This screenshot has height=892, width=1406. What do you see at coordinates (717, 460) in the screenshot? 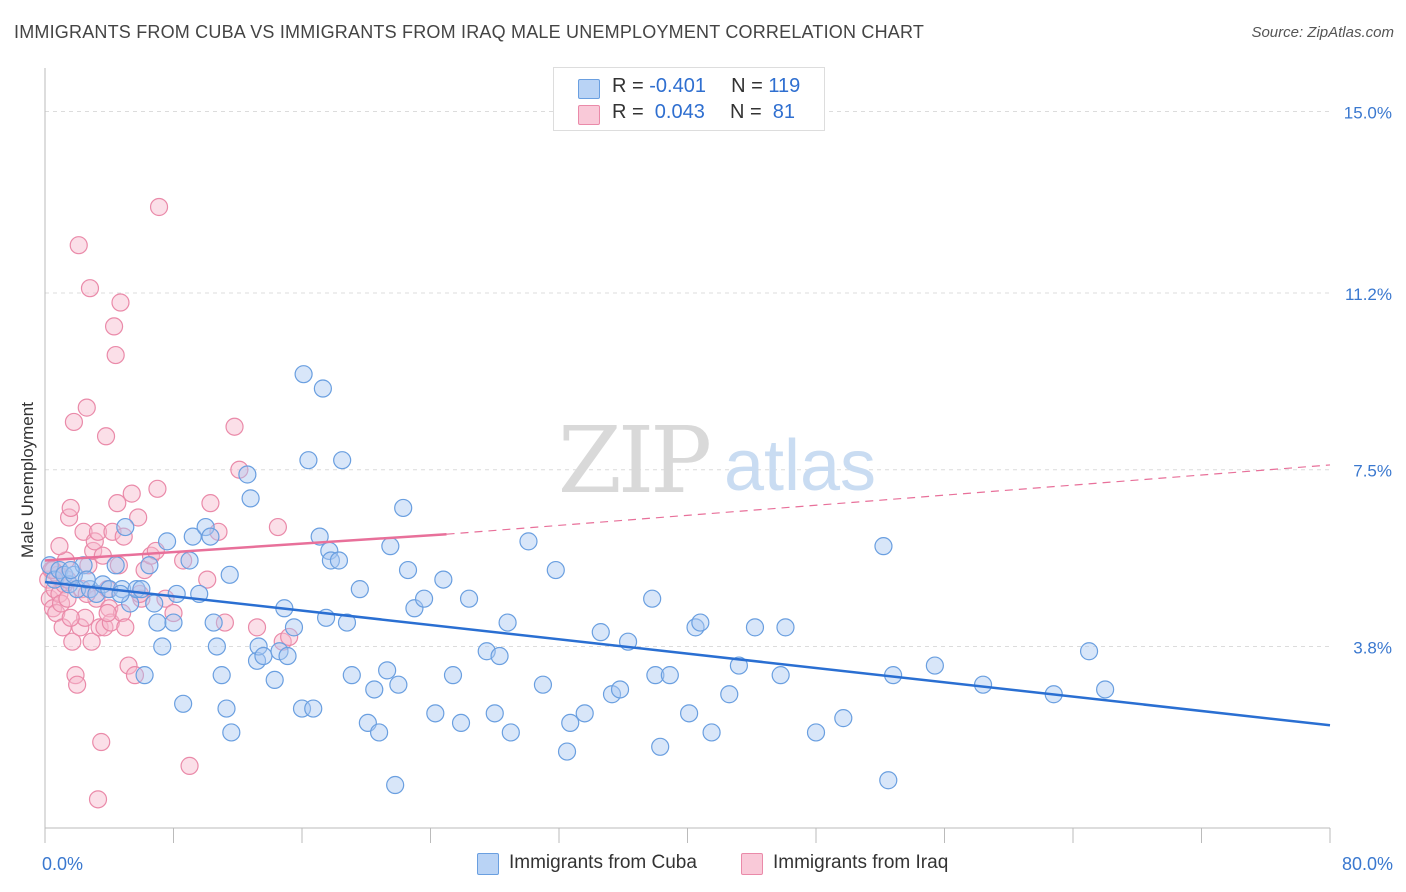
I see `watermark: ZIP atlas` at bounding box center [717, 460].